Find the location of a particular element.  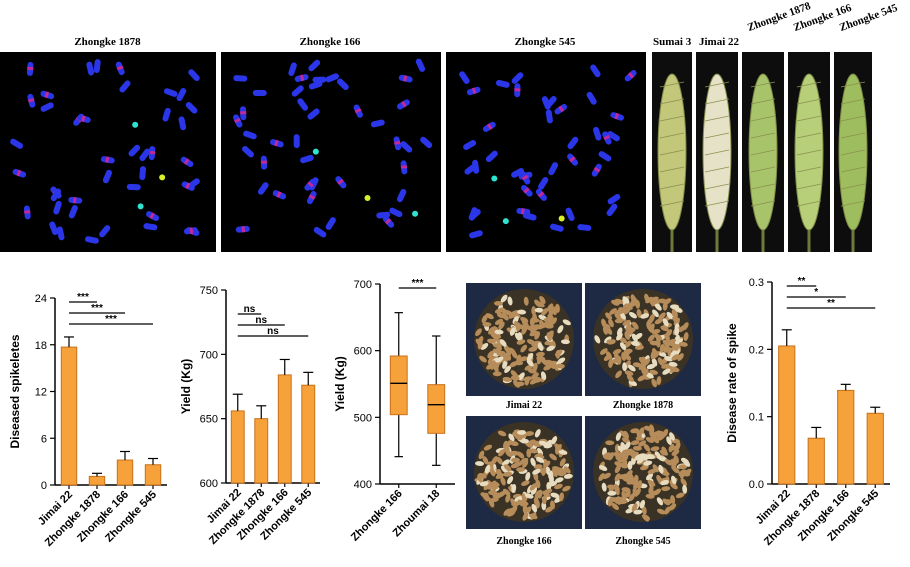

y-tick-label: 24 is located at coordinates (41, 299).